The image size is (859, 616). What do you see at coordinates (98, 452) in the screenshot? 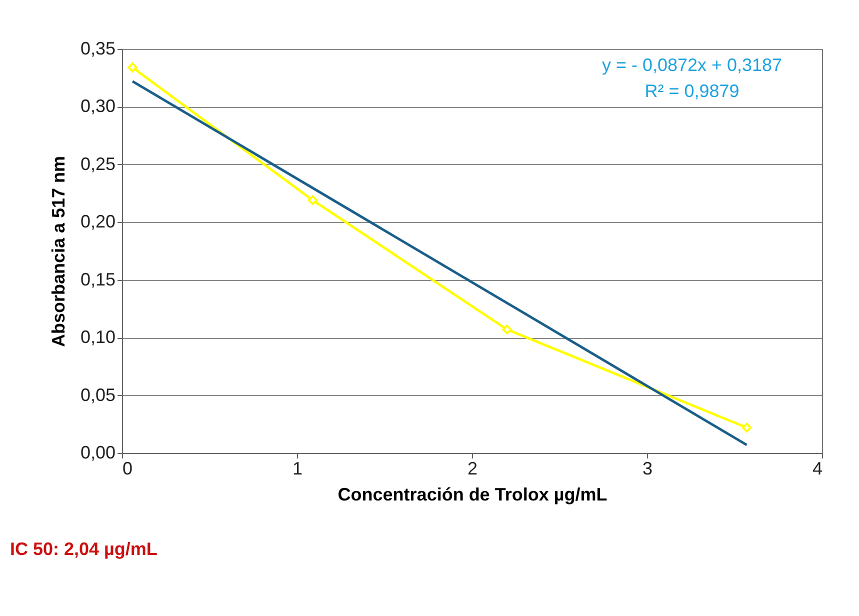
I see `y-tick-label: 0,00` at bounding box center [98, 452].